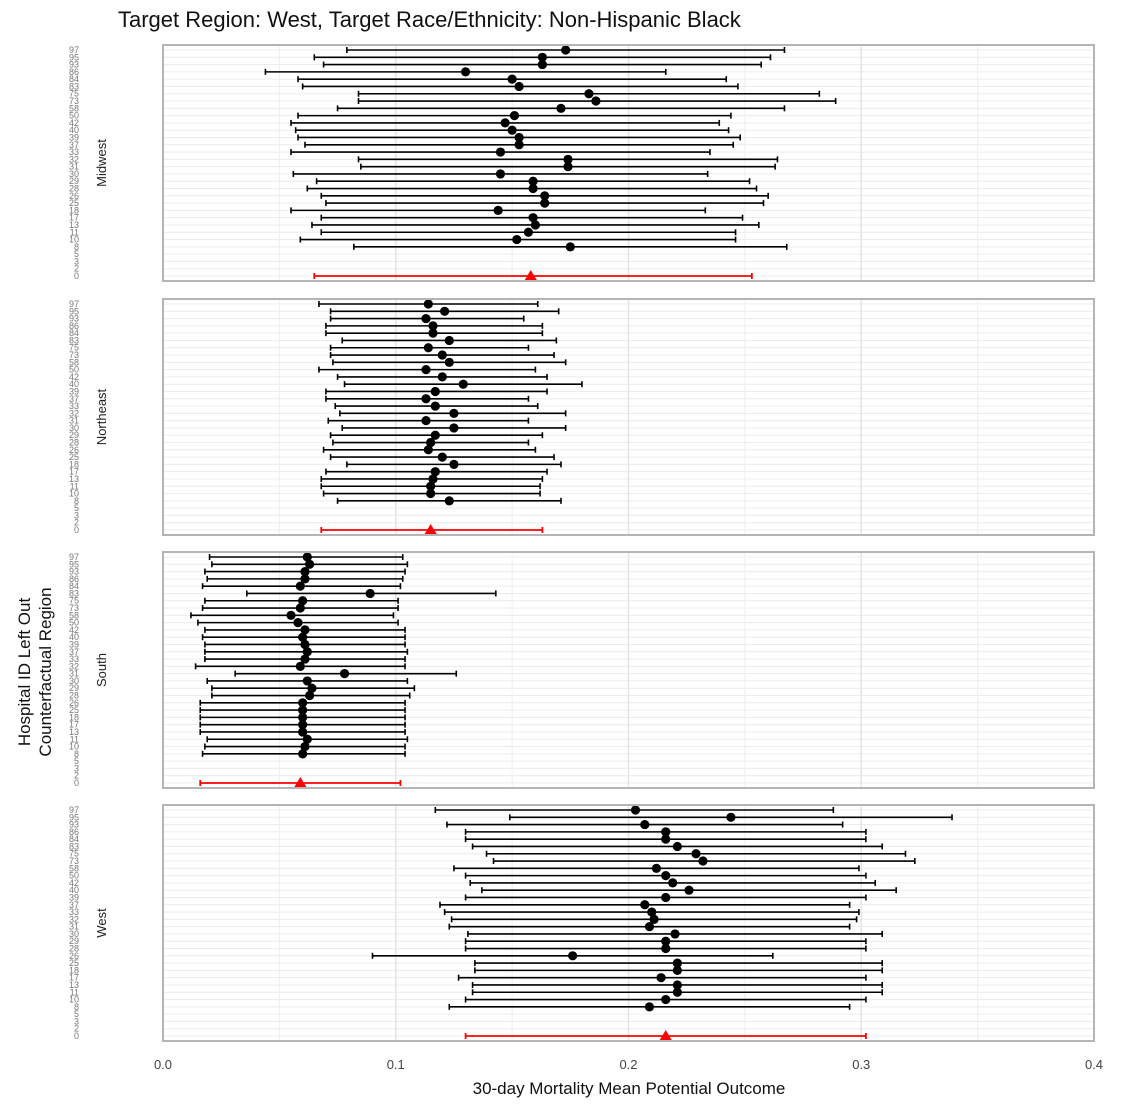  Describe the element at coordinates (74, 949) in the screenshot. I see `row-tick-label: 28` at that location.